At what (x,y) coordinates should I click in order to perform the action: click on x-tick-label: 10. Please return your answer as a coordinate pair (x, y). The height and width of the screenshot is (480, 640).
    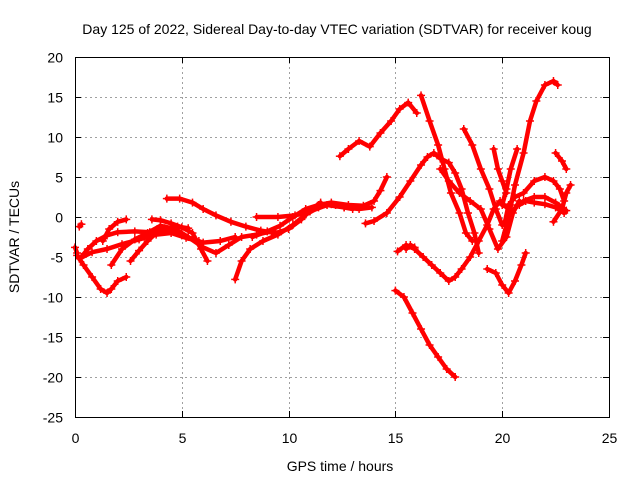
    Looking at the image, I should click on (290, 438).